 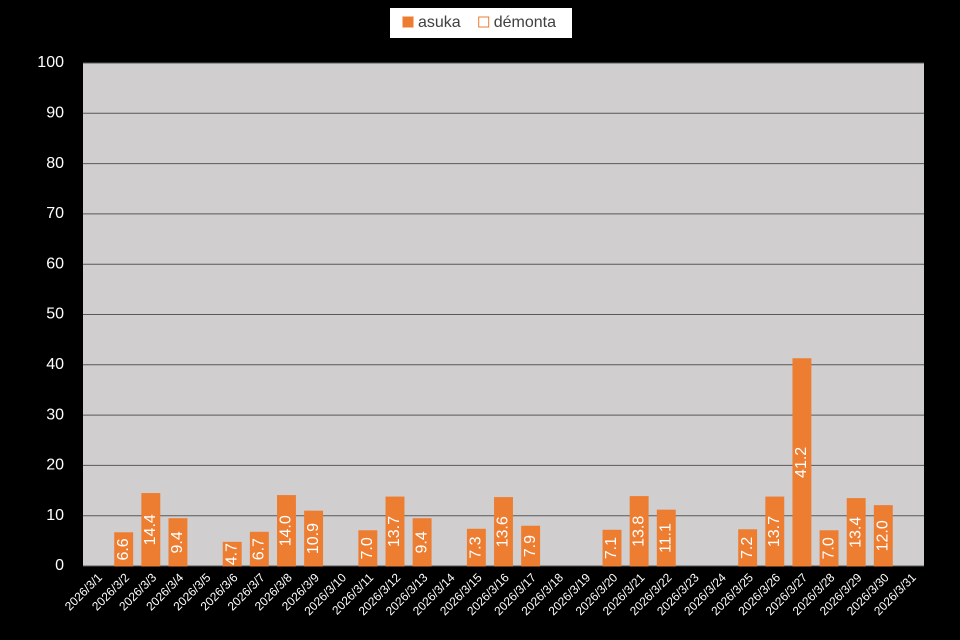 I want to click on data-label: 11.1, so click(x=665, y=538).